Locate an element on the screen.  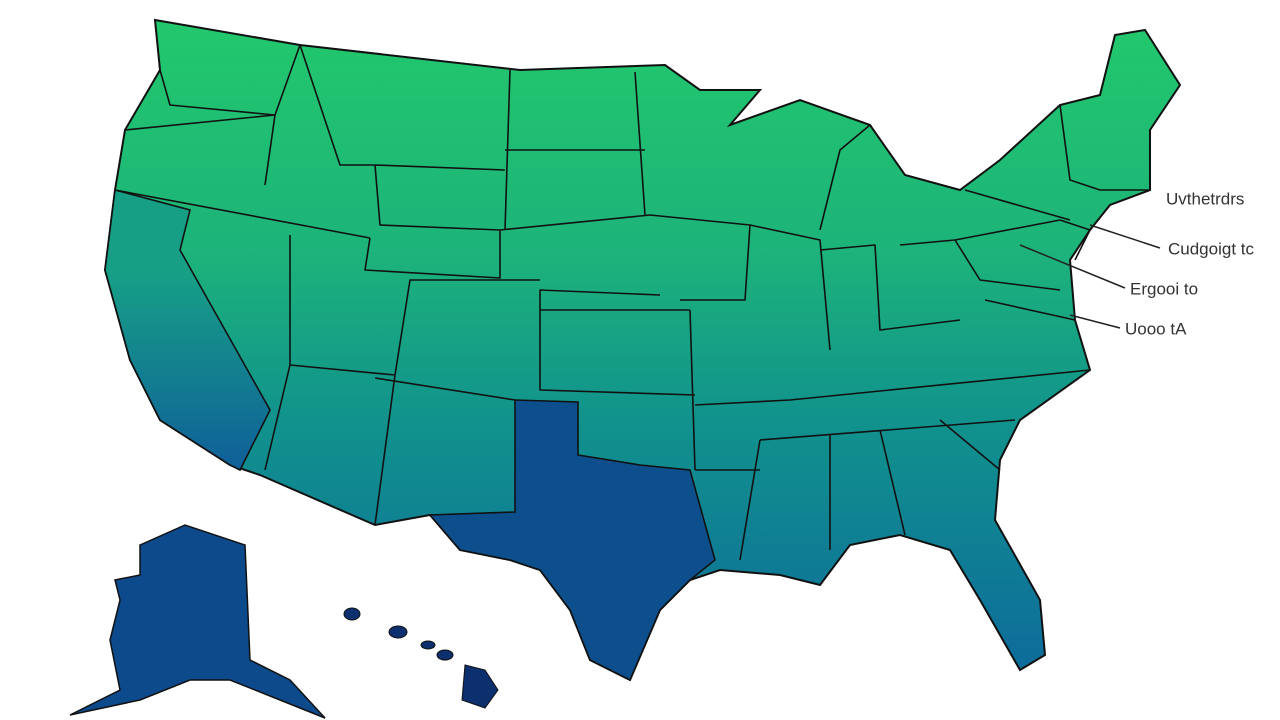
map-label: Ergooi to is located at coordinates (1164, 288).